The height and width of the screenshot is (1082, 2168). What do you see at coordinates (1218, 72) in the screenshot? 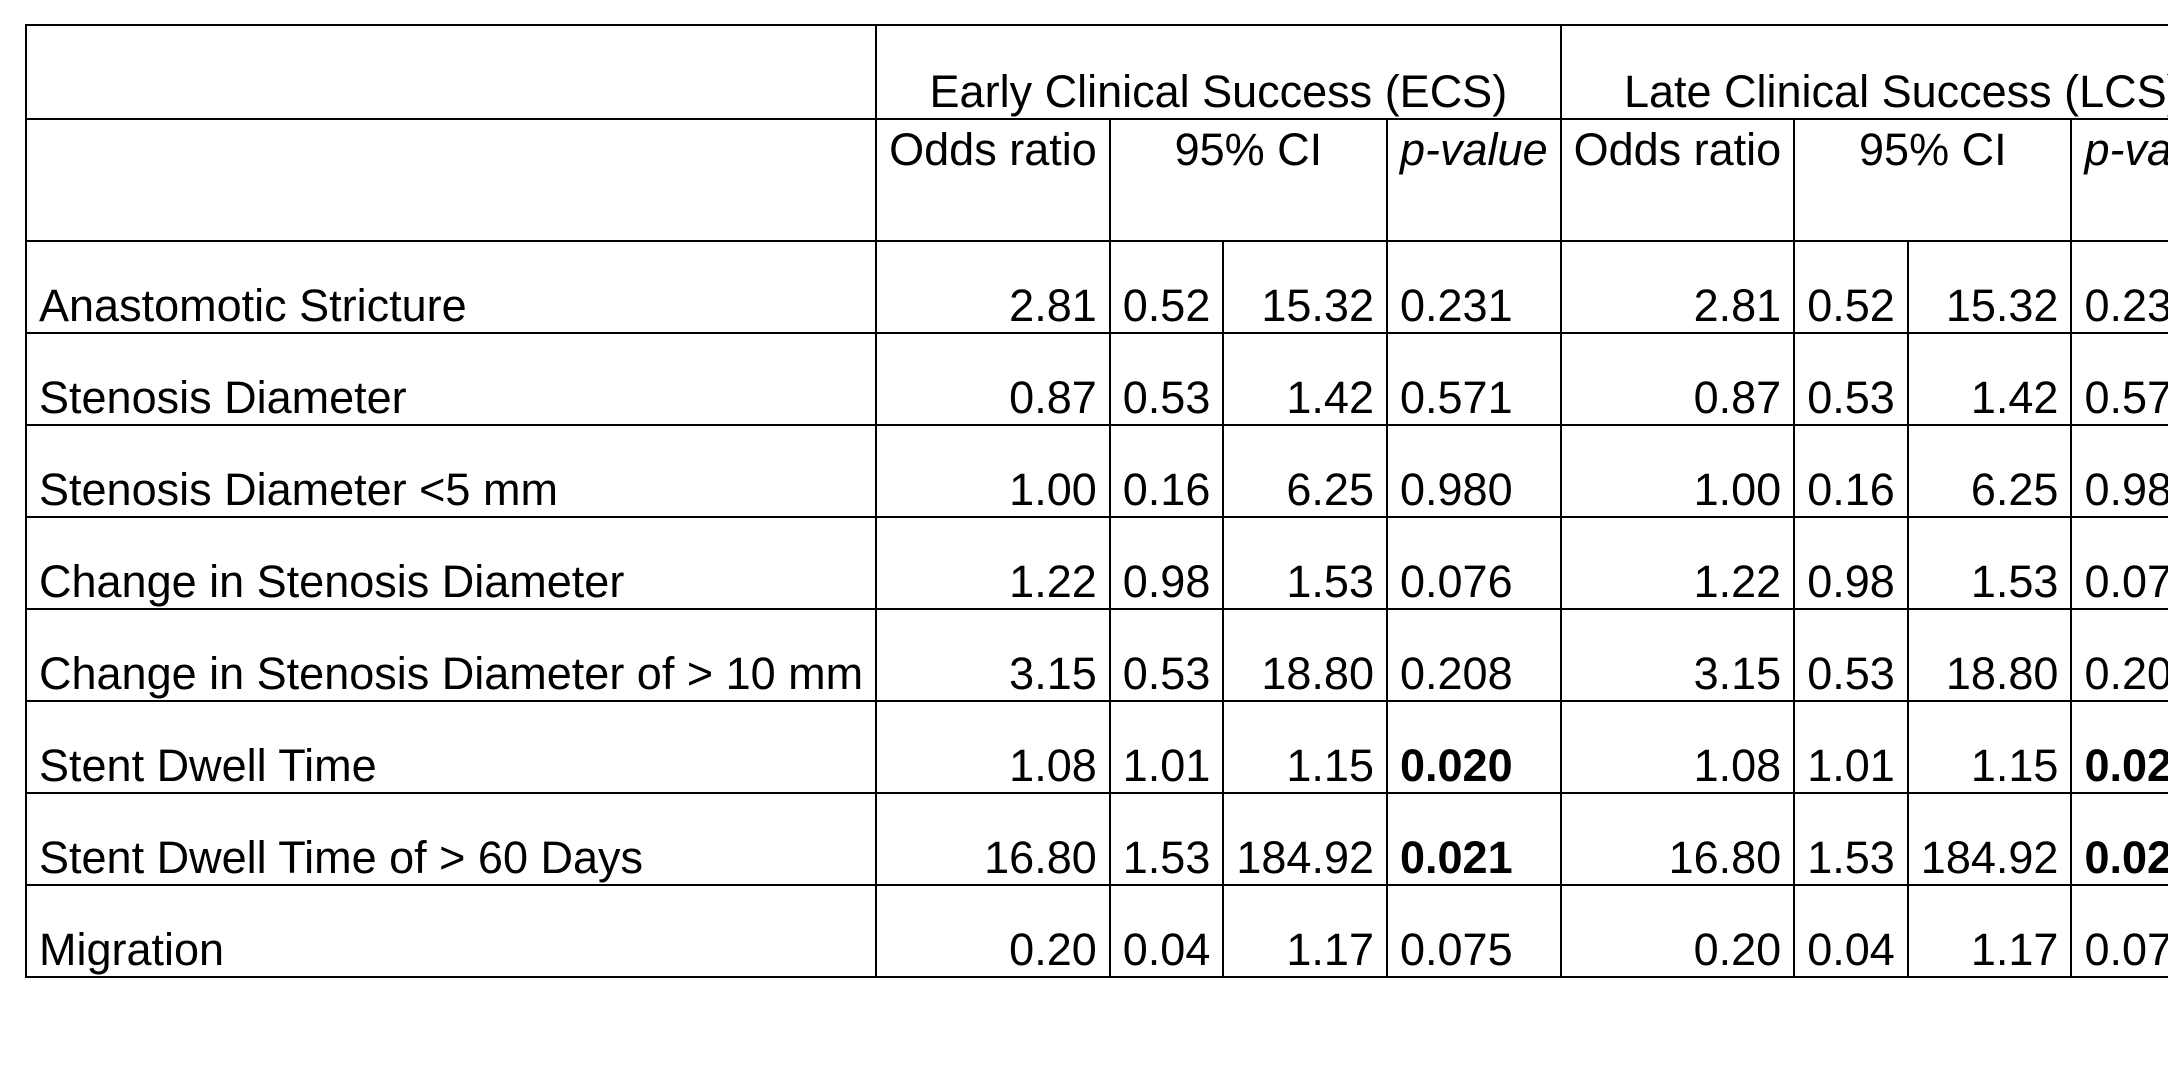
I see `ecs-group-header: Early Clinical Success (ECS)` at bounding box center [1218, 72].